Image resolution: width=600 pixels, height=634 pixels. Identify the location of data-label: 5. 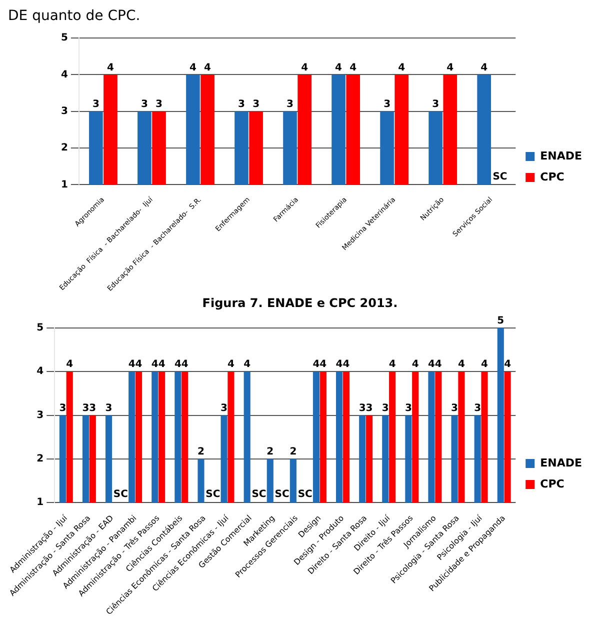
(500, 321).